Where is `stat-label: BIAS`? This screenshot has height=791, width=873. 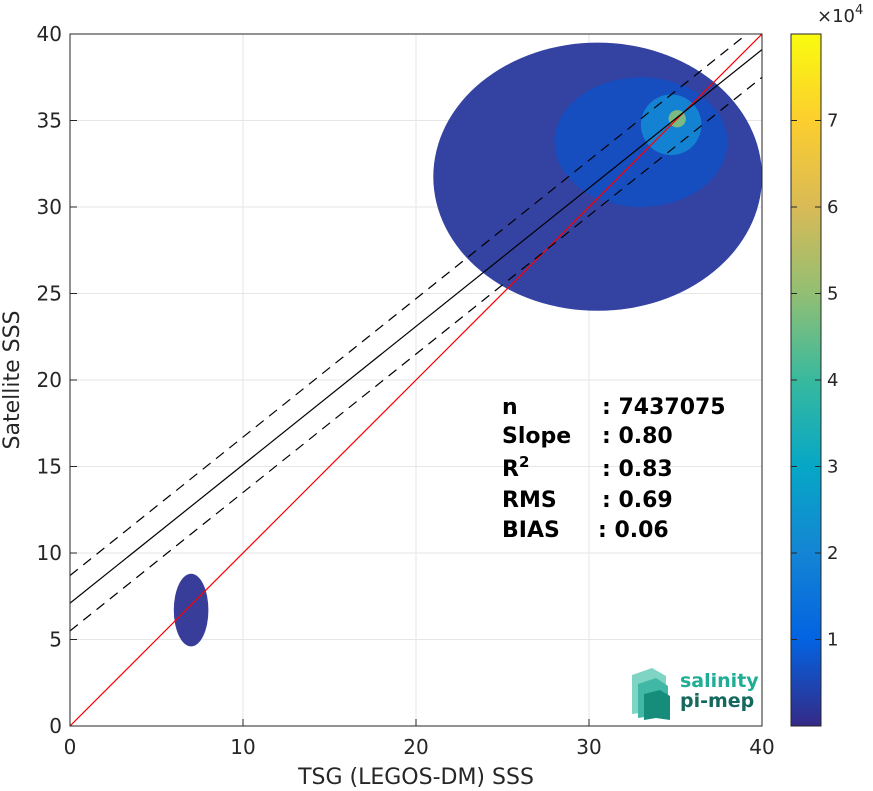
stat-label: BIAS is located at coordinates (531, 530).